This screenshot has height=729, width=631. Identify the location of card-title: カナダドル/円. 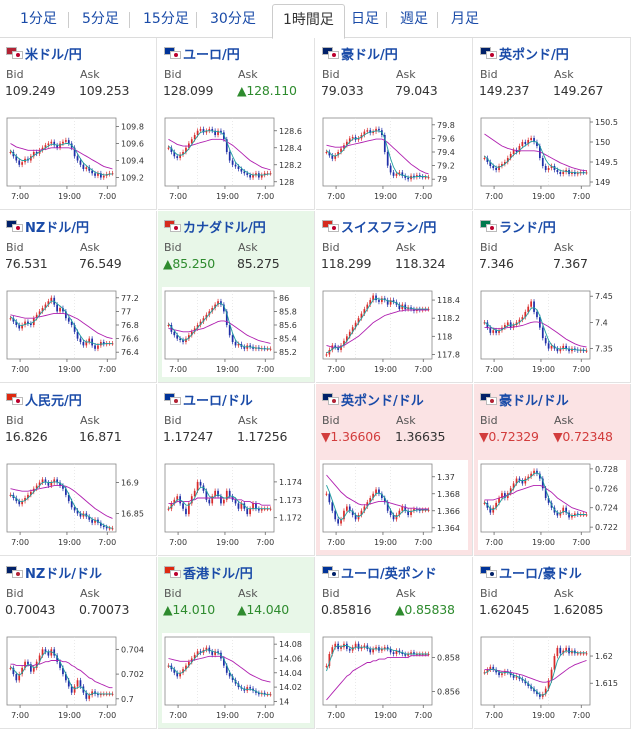
(215, 226).